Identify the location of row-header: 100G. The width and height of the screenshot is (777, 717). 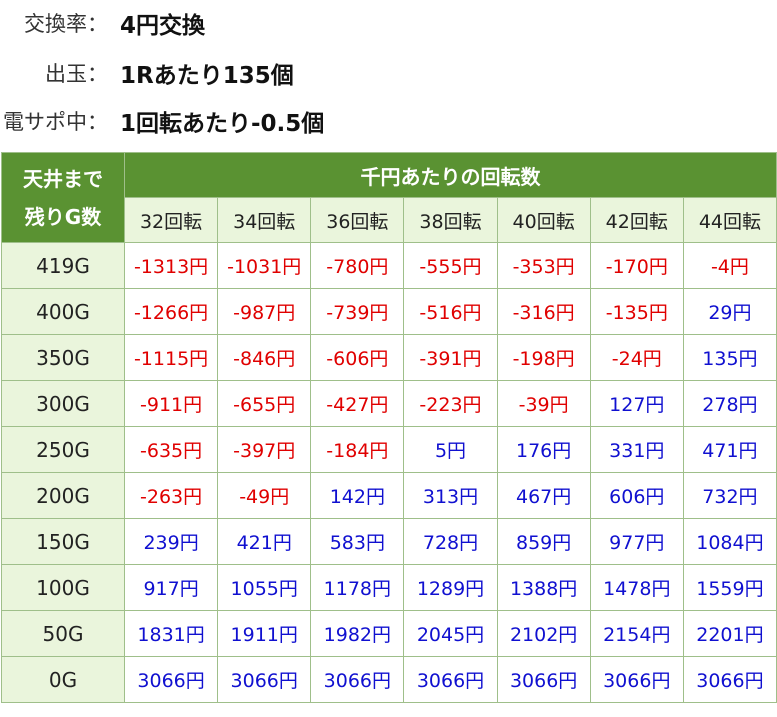
(63, 587).